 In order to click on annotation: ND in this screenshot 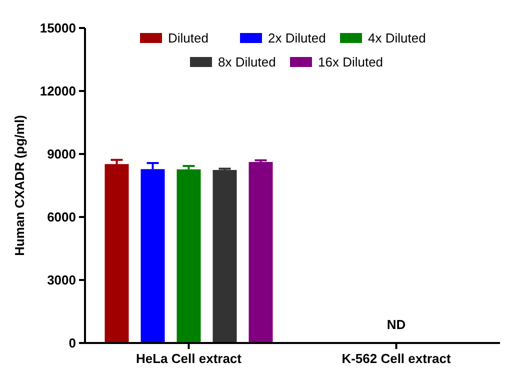, I will do `click(396, 324)`.